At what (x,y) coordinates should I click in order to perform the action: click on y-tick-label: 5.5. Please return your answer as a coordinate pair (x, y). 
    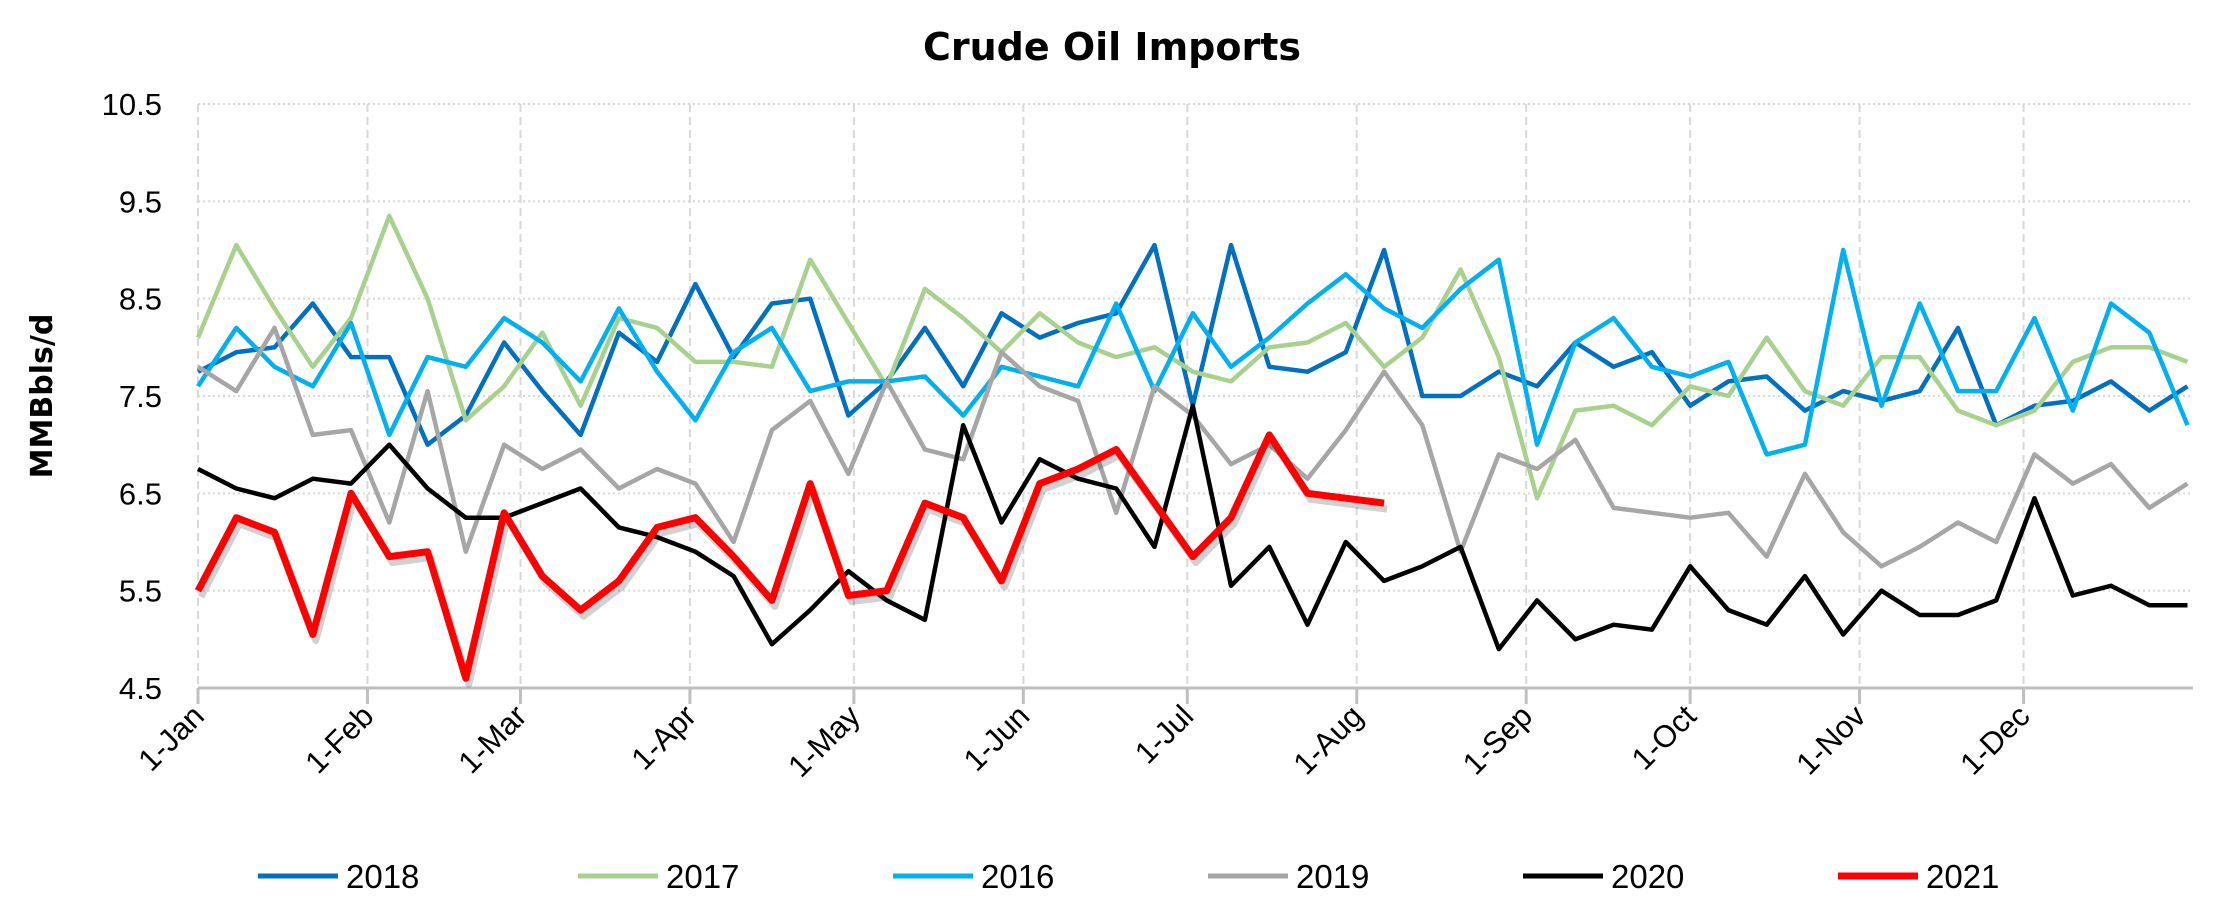
    Looking at the image, I should click on (140, 591).